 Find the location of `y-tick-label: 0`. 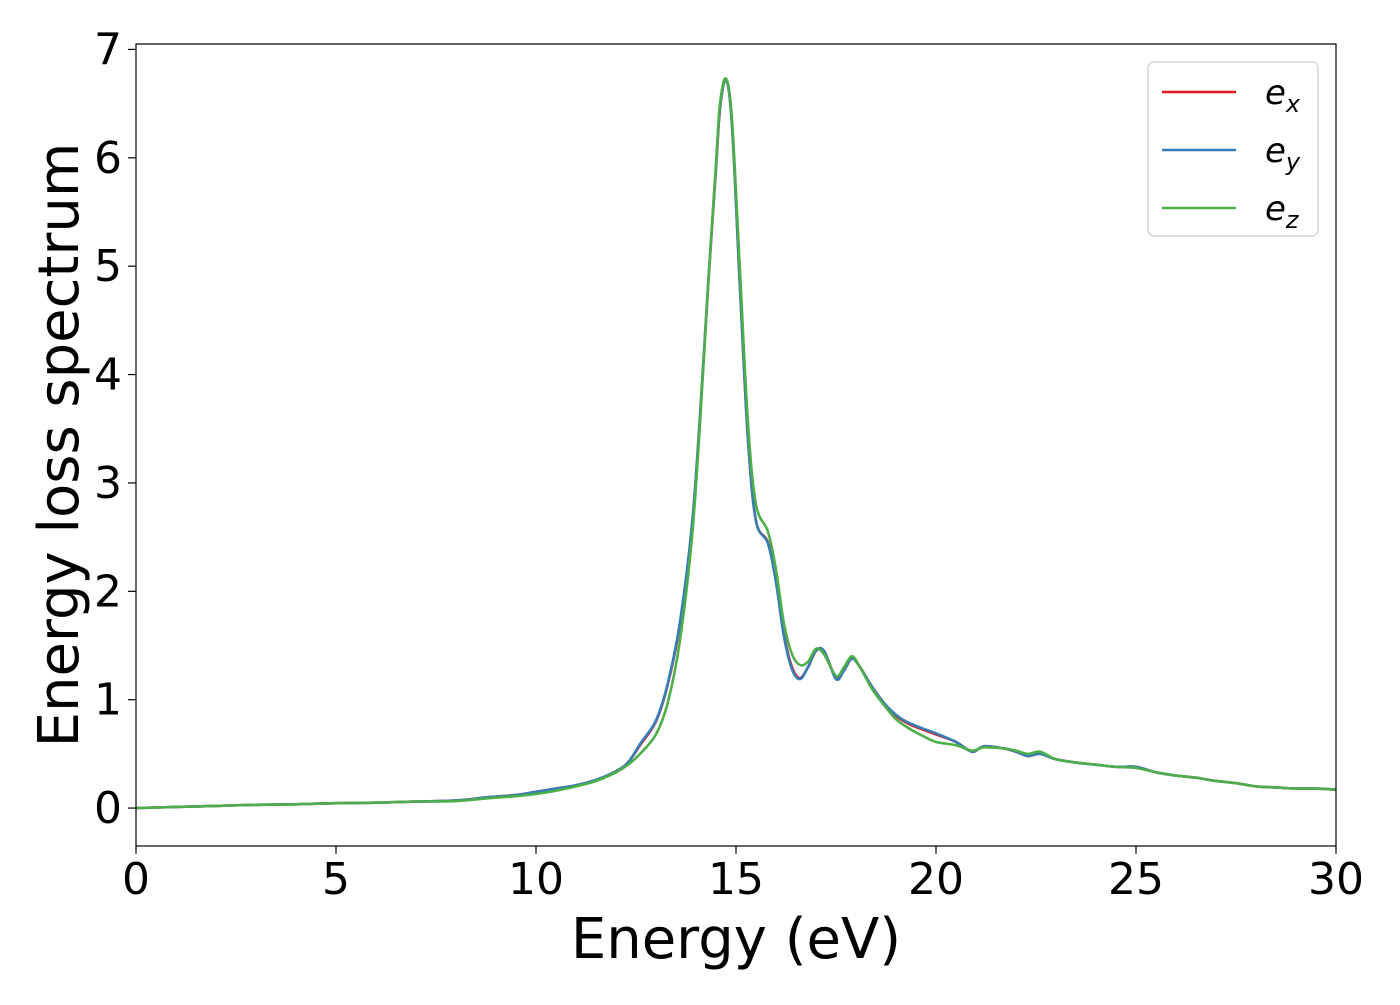

y-tick-label: 0 is located at coordinates (108, 808).